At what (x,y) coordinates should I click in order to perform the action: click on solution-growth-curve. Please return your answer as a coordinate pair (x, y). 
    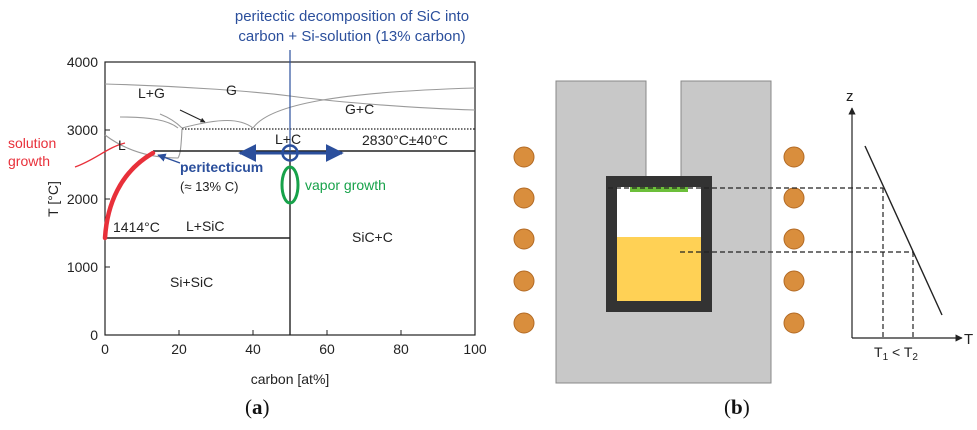
    Looking at the image, I should click on (129, 195).